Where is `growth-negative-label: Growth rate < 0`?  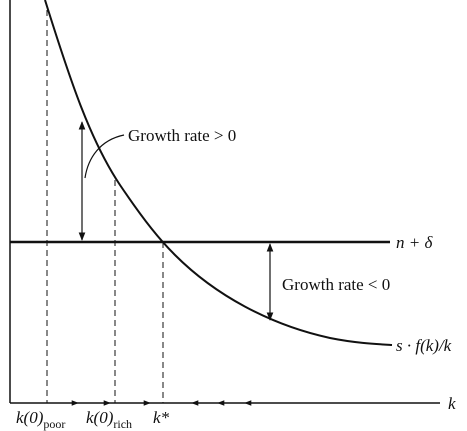
growth-negative-label: Growth rate < 0 is located at coordinates (336, 284).